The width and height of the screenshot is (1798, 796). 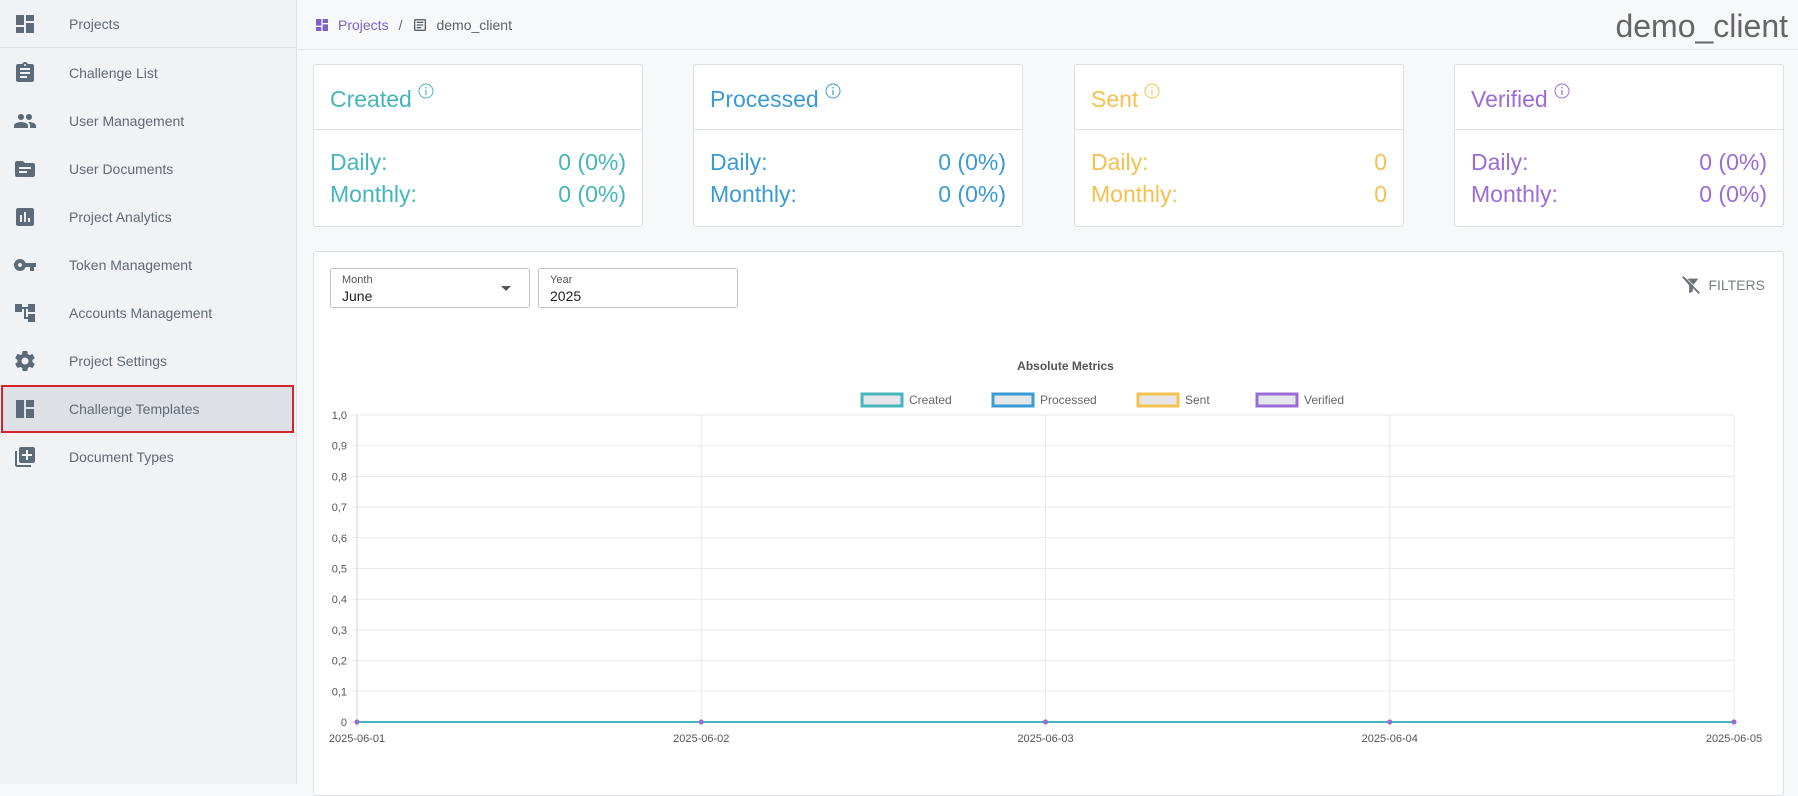 I want to click on key-icon, so click(x=25, y=265).